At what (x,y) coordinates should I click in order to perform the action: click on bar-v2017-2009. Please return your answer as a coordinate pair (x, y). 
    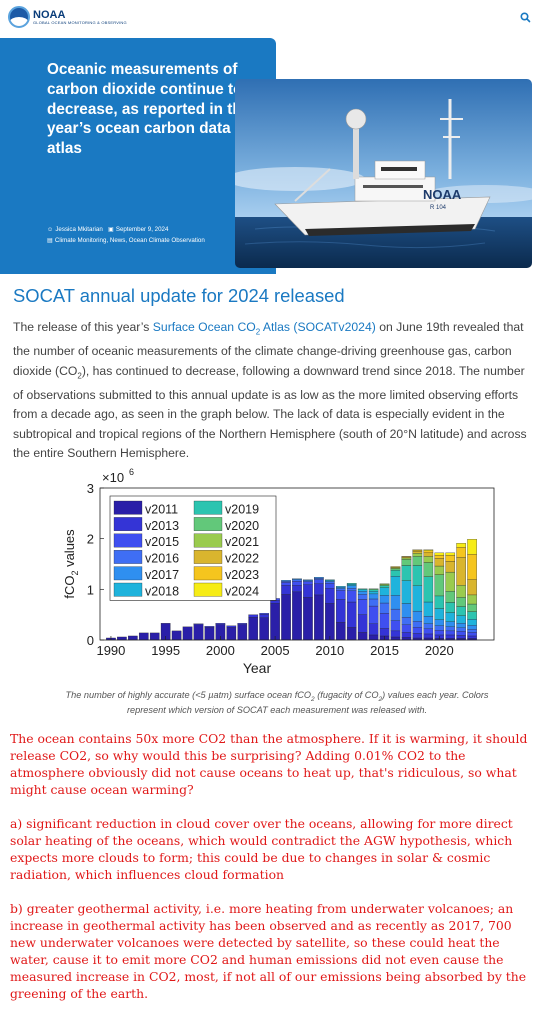
    Looking at the image, I should click on (319, 578).